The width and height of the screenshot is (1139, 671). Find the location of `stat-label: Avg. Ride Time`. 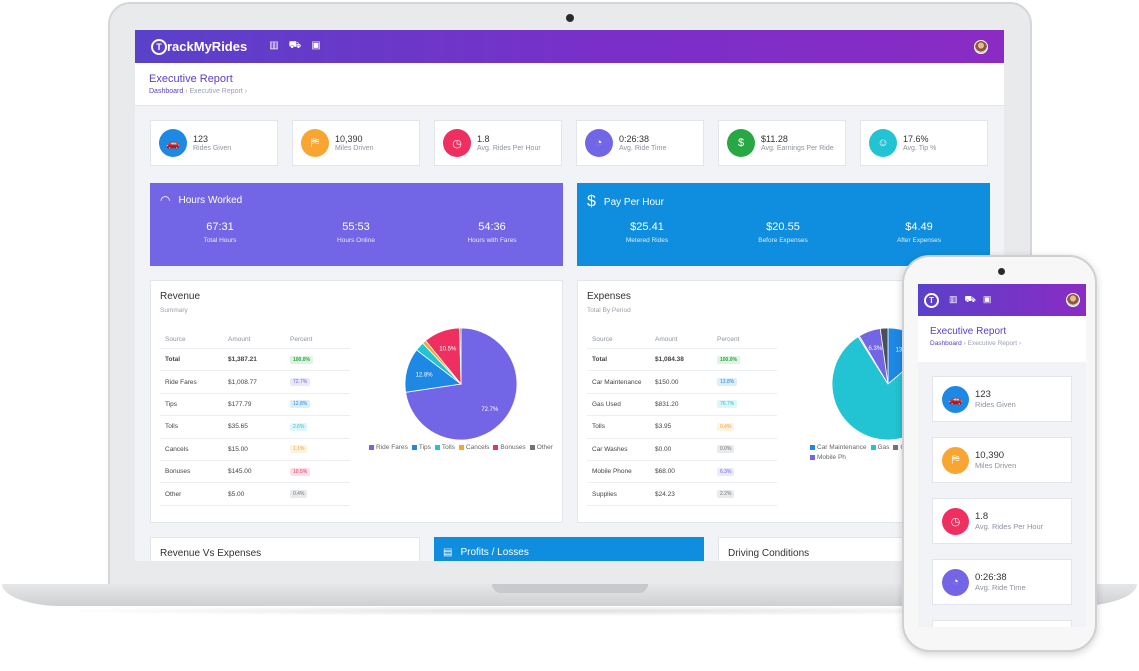

stat-label: Avg. Ride Time is located at coordinates (643, 148).